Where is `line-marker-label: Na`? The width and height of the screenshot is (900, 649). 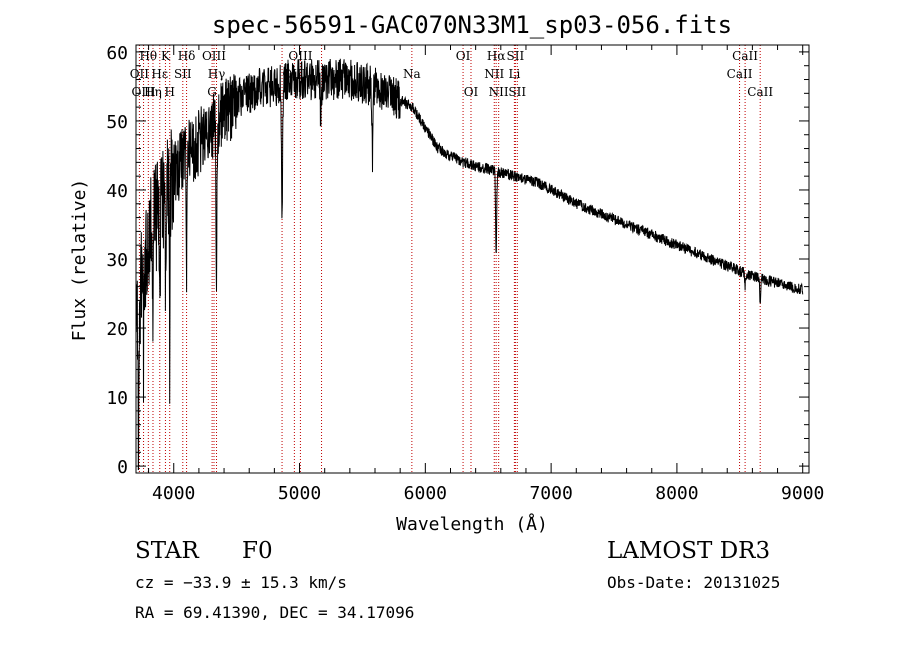
line-marker-label: Na is located at coordinates (412, 74).